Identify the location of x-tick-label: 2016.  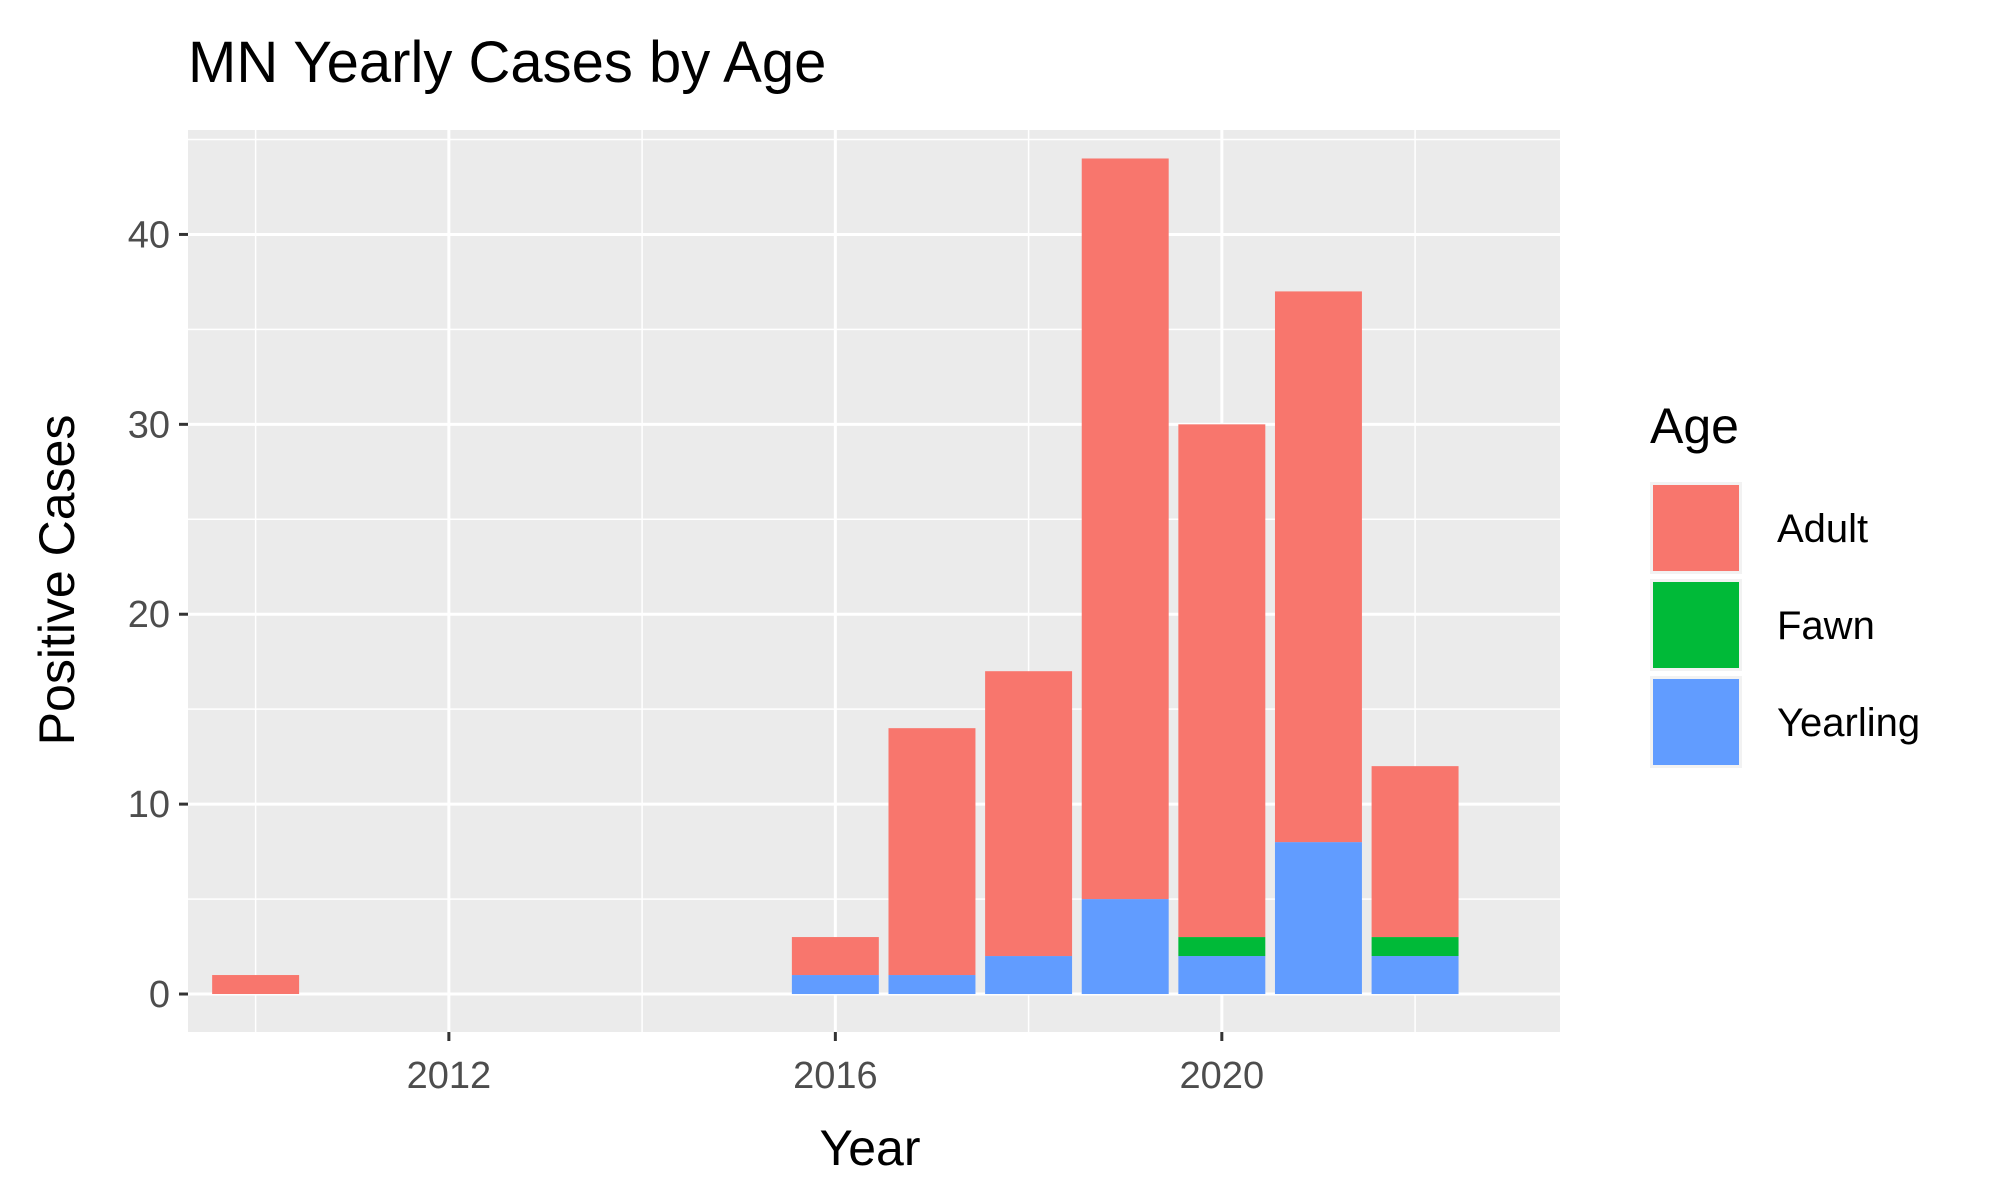
(835, 1076).